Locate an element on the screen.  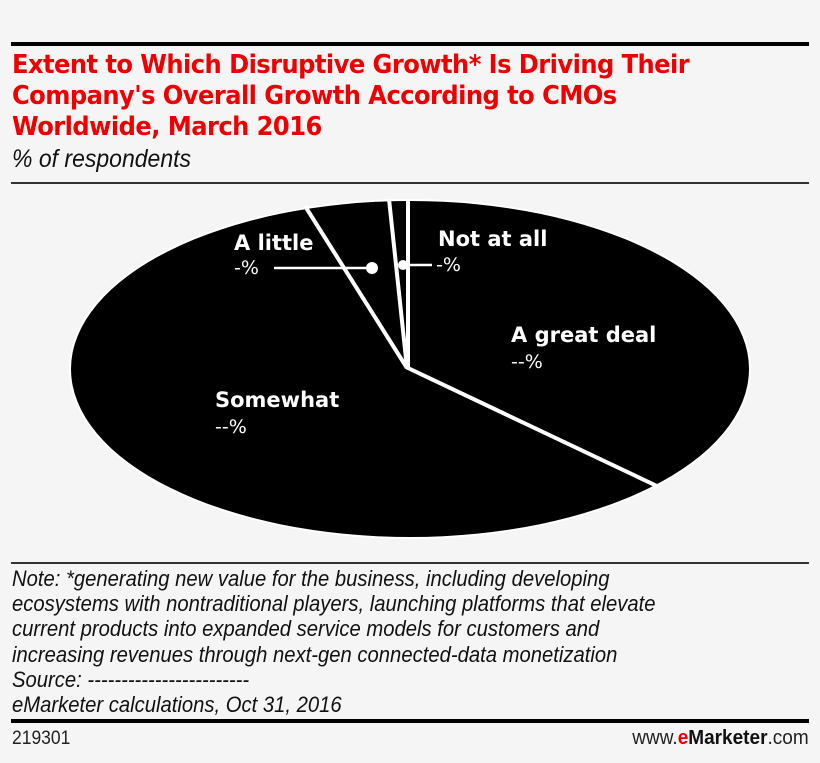
top-rule is located at coordinates (410, 44).